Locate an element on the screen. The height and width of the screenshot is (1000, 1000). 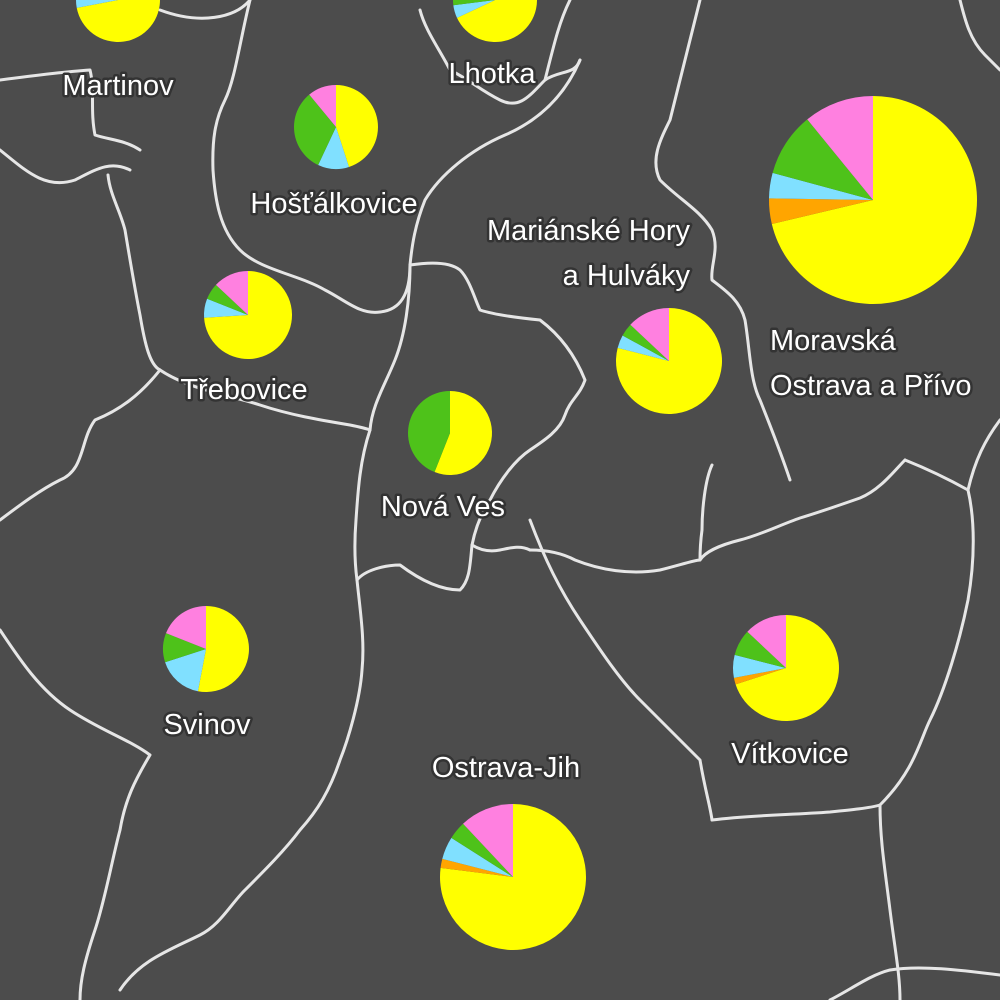
pie-slice-trebovice-cyan is located at coordinates (226, 308).